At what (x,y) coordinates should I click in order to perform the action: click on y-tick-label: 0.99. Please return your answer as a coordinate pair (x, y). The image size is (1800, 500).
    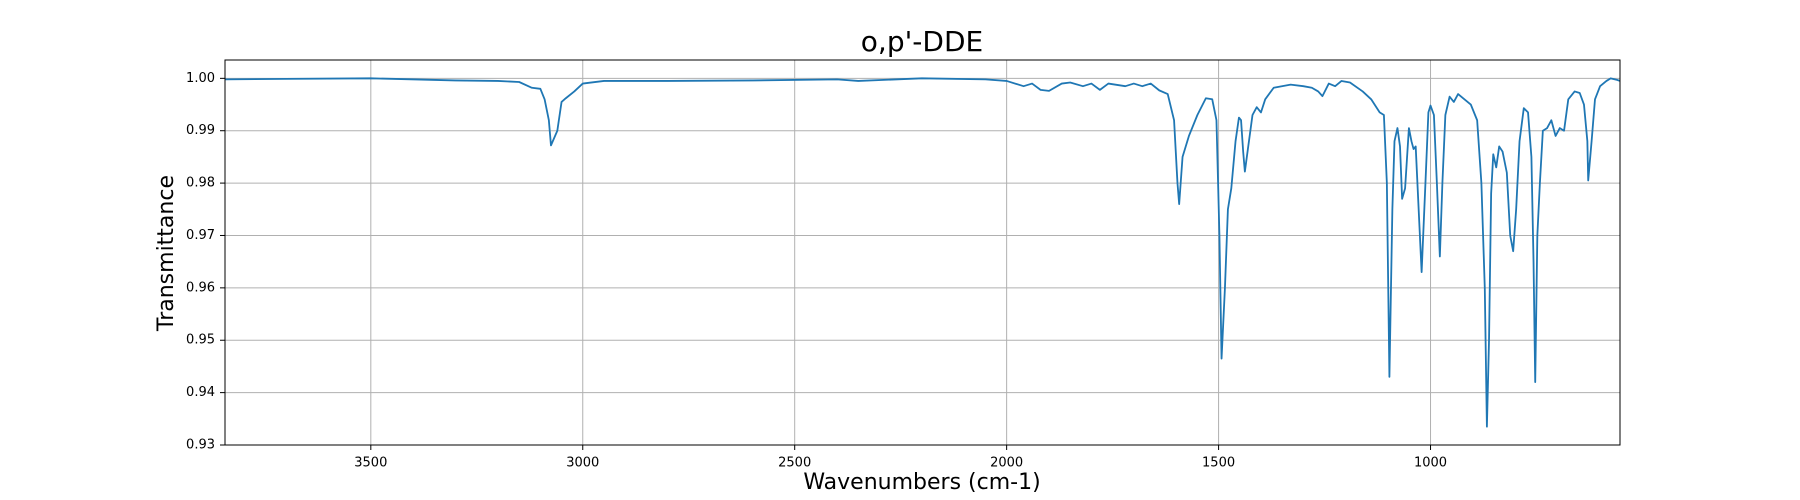
    Looking at the image, I should click on (200, 130).